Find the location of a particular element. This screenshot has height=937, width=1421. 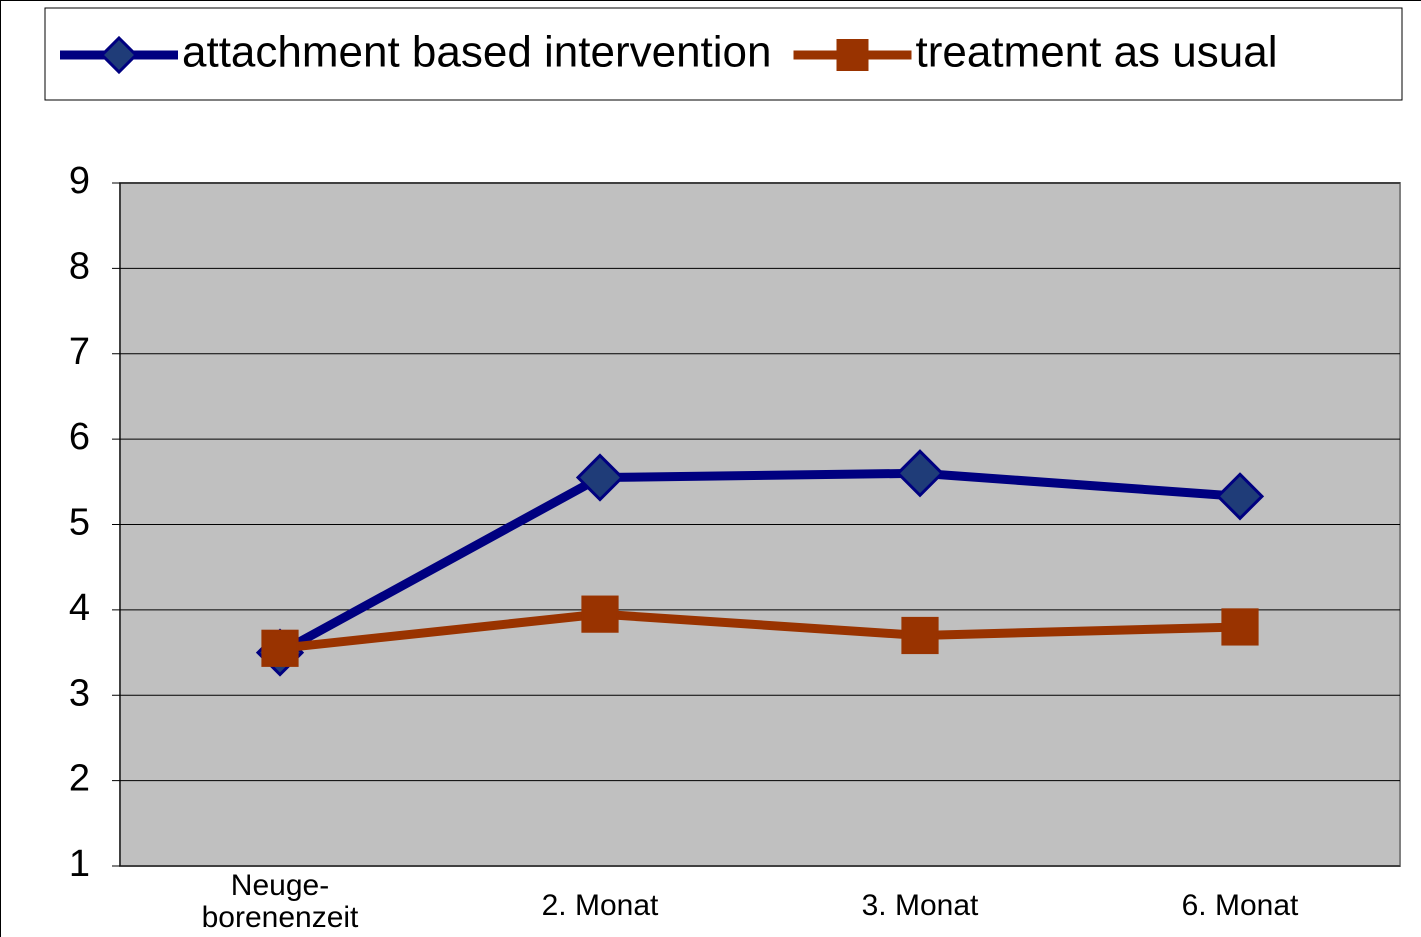

legend-label: attachment based intervention is located at coordinates (477, 52).